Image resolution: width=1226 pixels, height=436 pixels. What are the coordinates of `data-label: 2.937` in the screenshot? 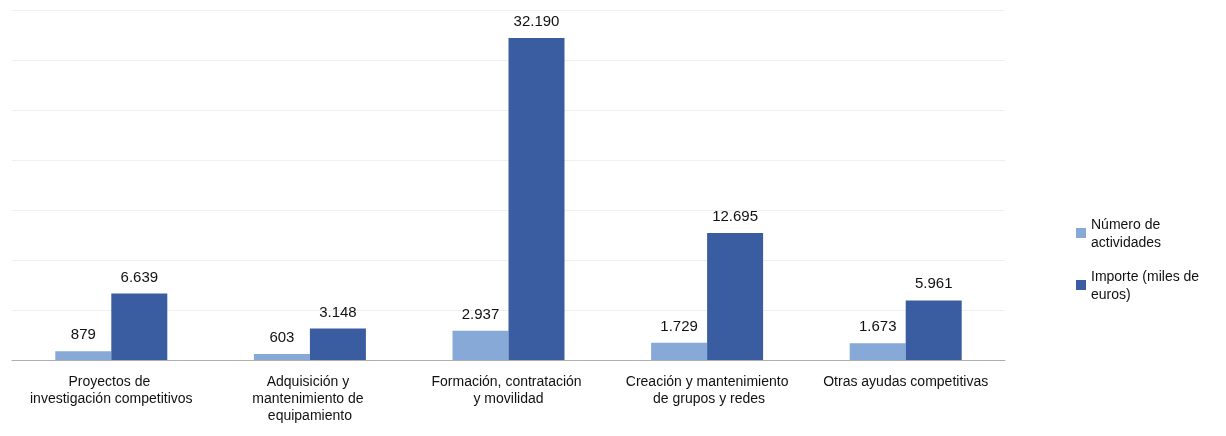 It's located at (480, 313).